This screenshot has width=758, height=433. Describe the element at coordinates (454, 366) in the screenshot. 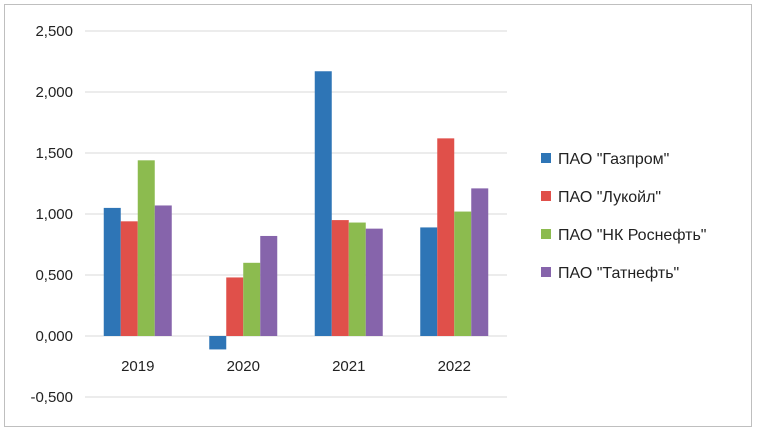

I see `x-tick-label: 2022` at that location.